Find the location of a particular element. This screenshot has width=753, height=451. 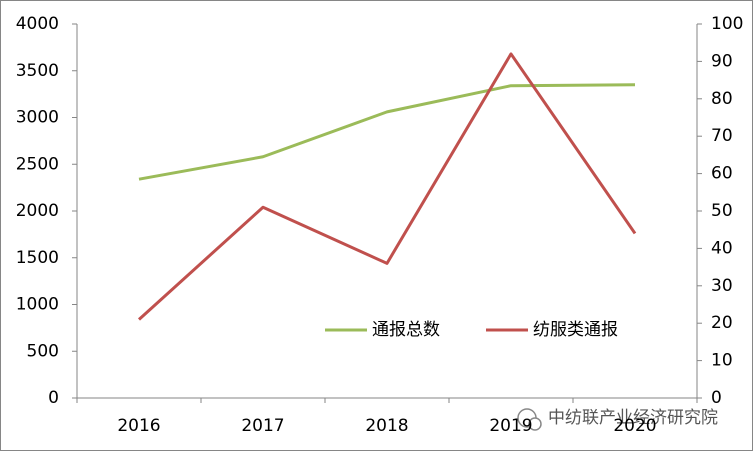

y2-tick-label: 0 is located at coordinates (716, 398).